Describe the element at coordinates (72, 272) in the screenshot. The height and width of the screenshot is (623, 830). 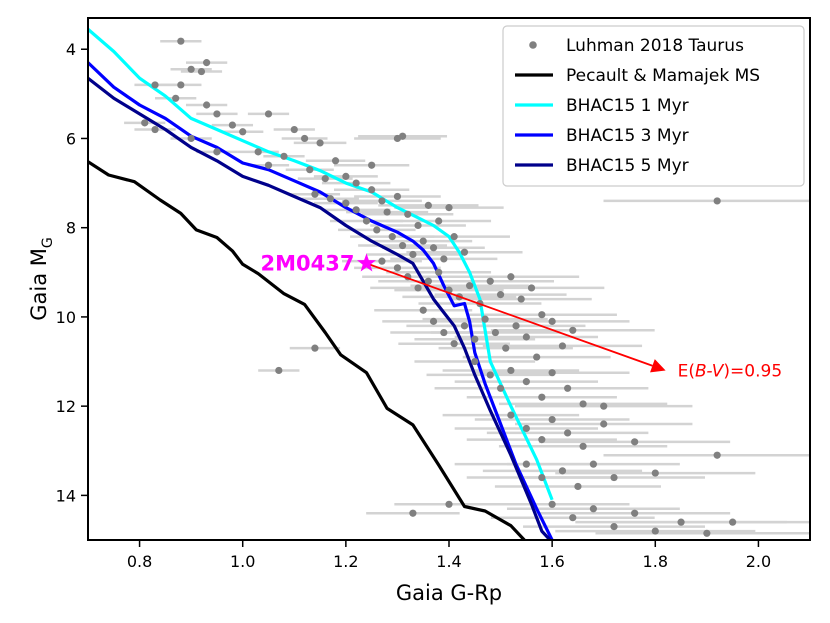
I see `y-axis: 4 6 8 10 12 14` at that location.